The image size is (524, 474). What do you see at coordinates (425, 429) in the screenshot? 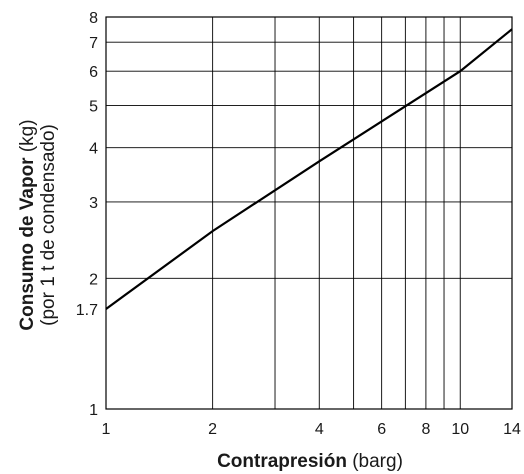
I see `x-tick-label: 8` at bounding box center [425, 429].